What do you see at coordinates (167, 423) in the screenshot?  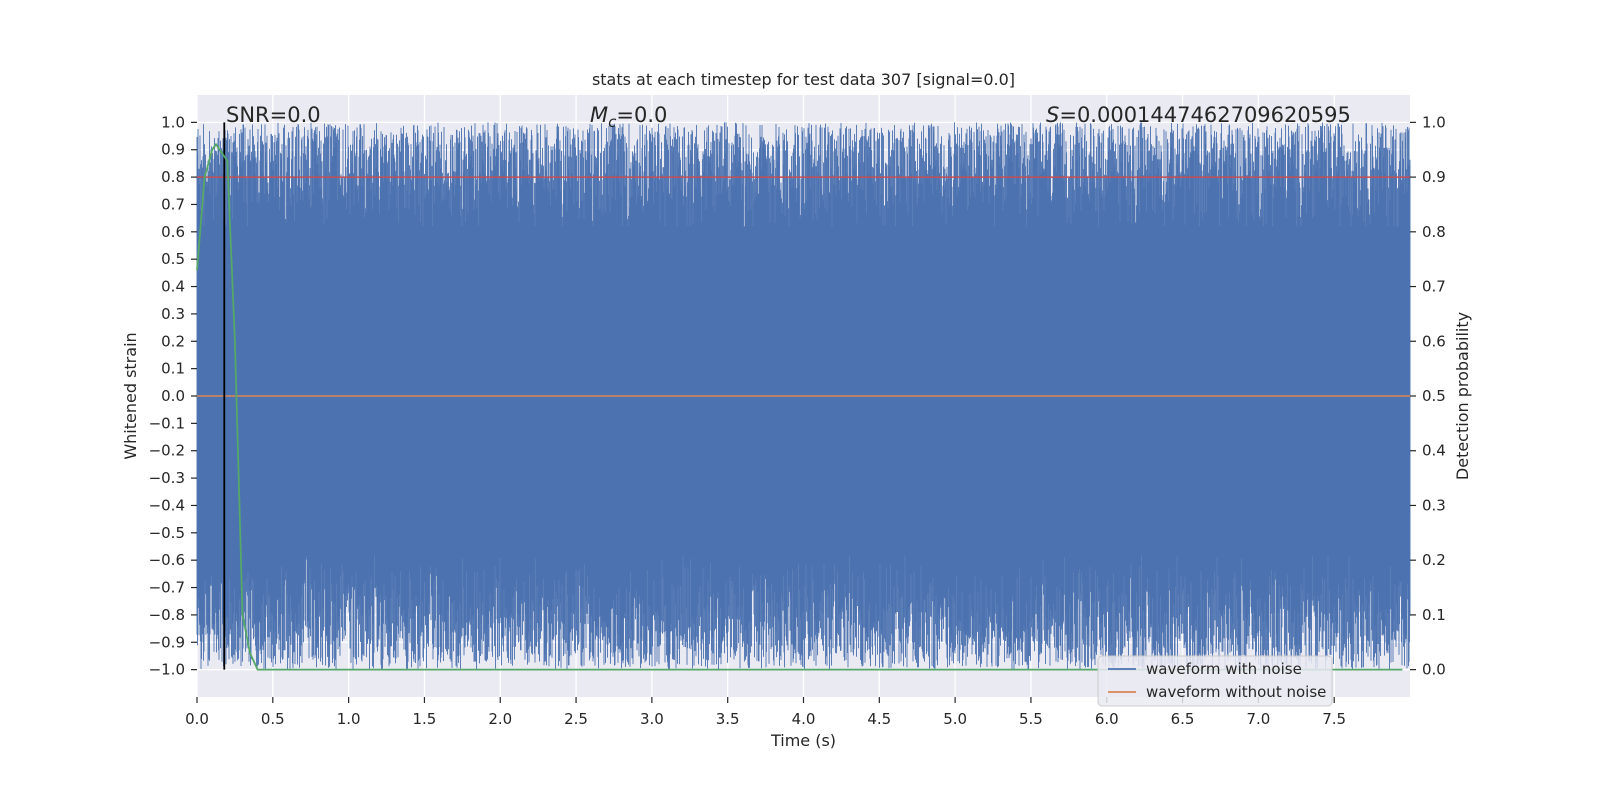 I see `y-tick-label: −0.1` at bounding box center [167, 423].